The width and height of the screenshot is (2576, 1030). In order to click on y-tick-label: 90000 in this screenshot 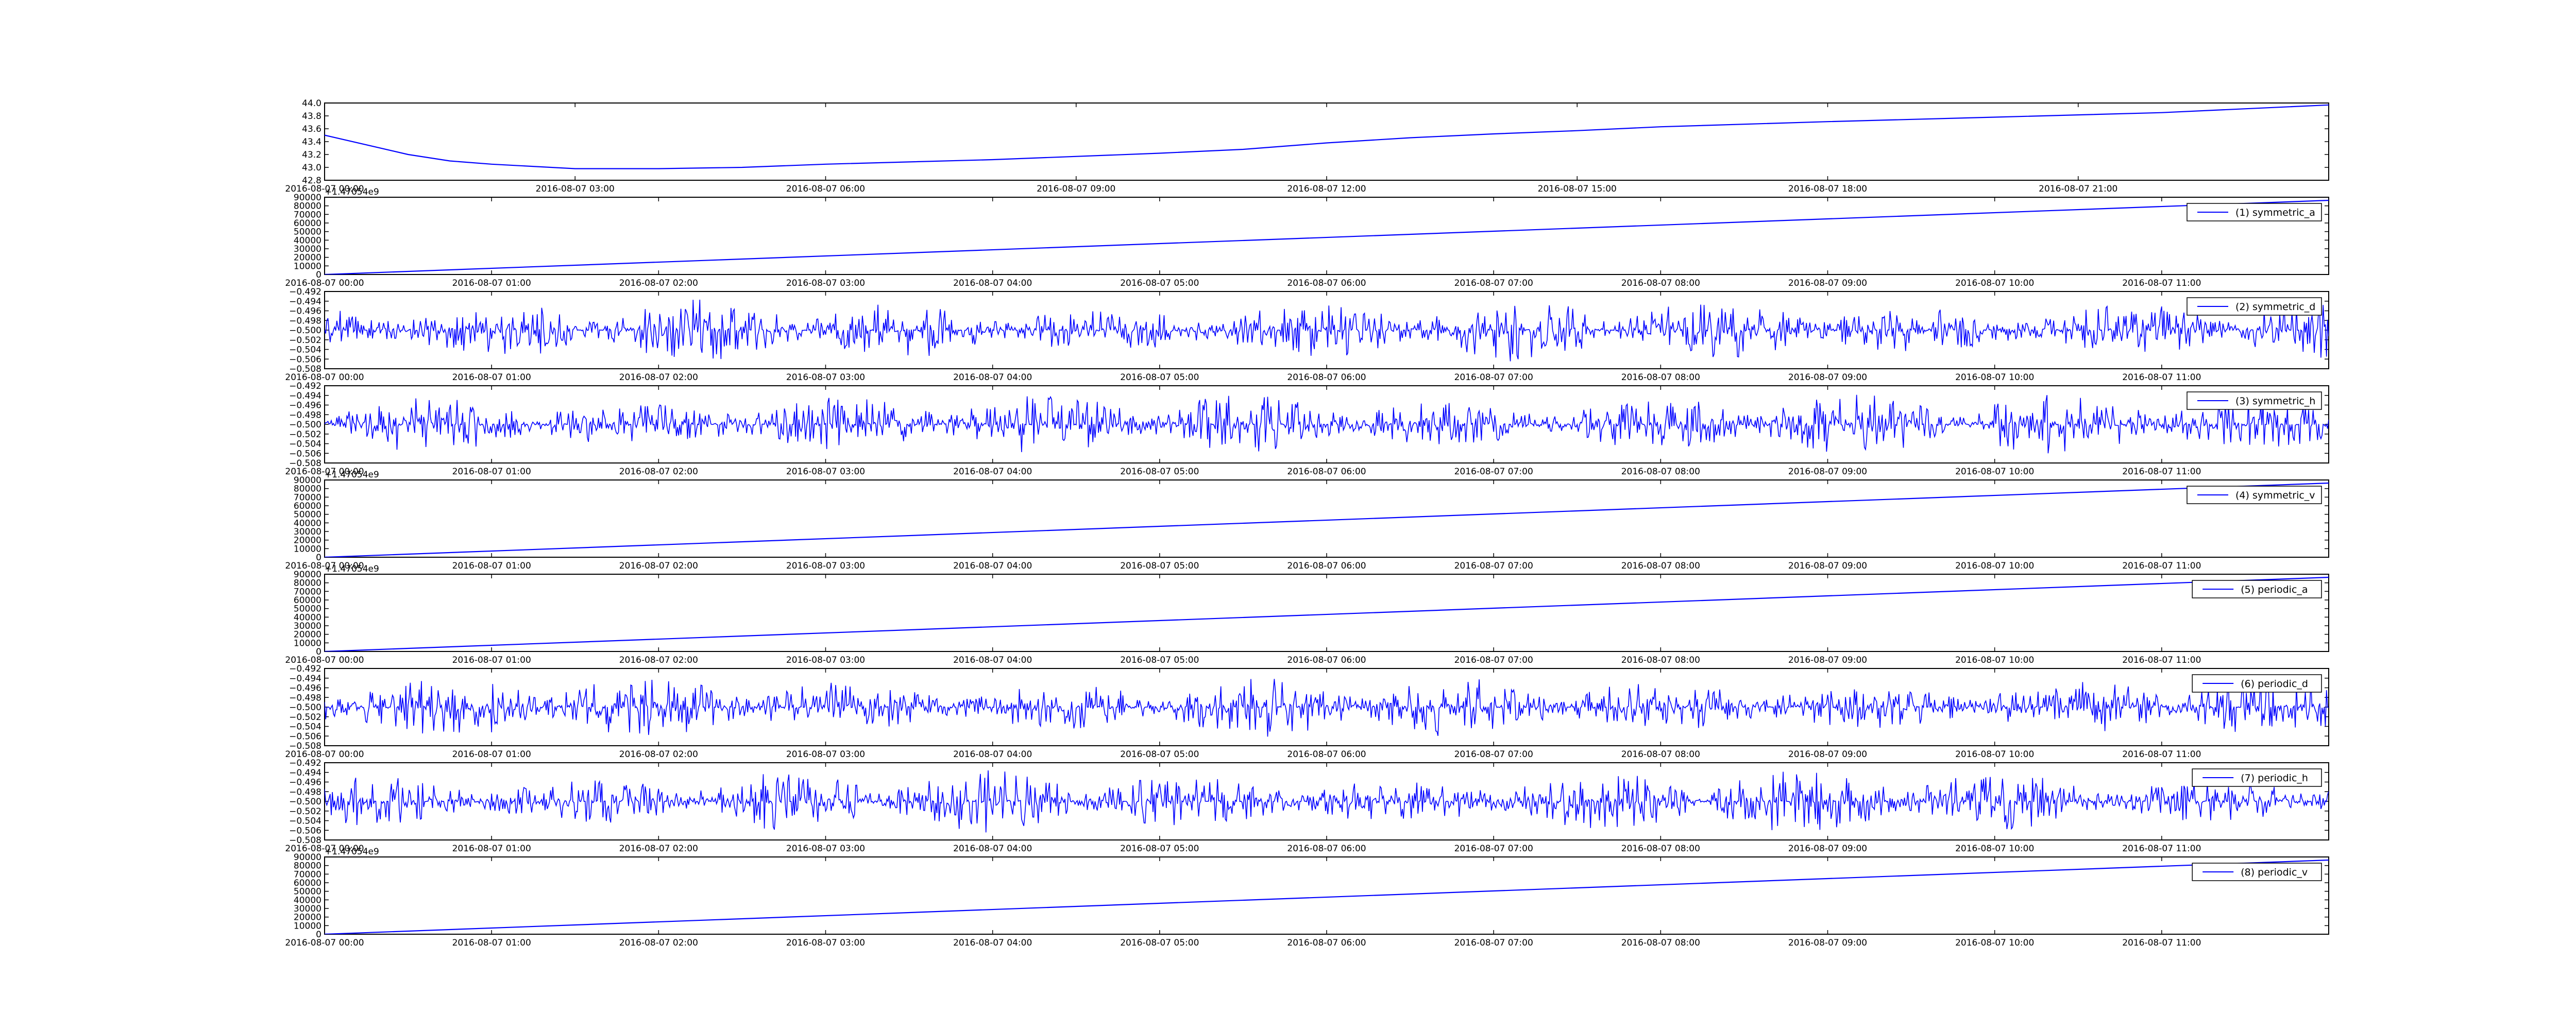, I will do `click(307, 198)`.